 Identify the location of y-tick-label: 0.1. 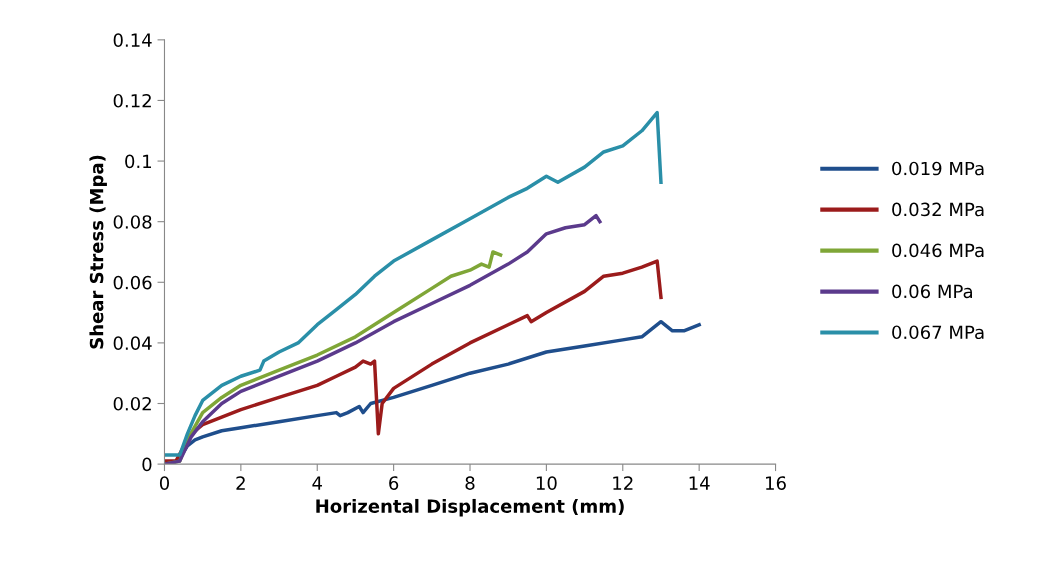
(138, 161).